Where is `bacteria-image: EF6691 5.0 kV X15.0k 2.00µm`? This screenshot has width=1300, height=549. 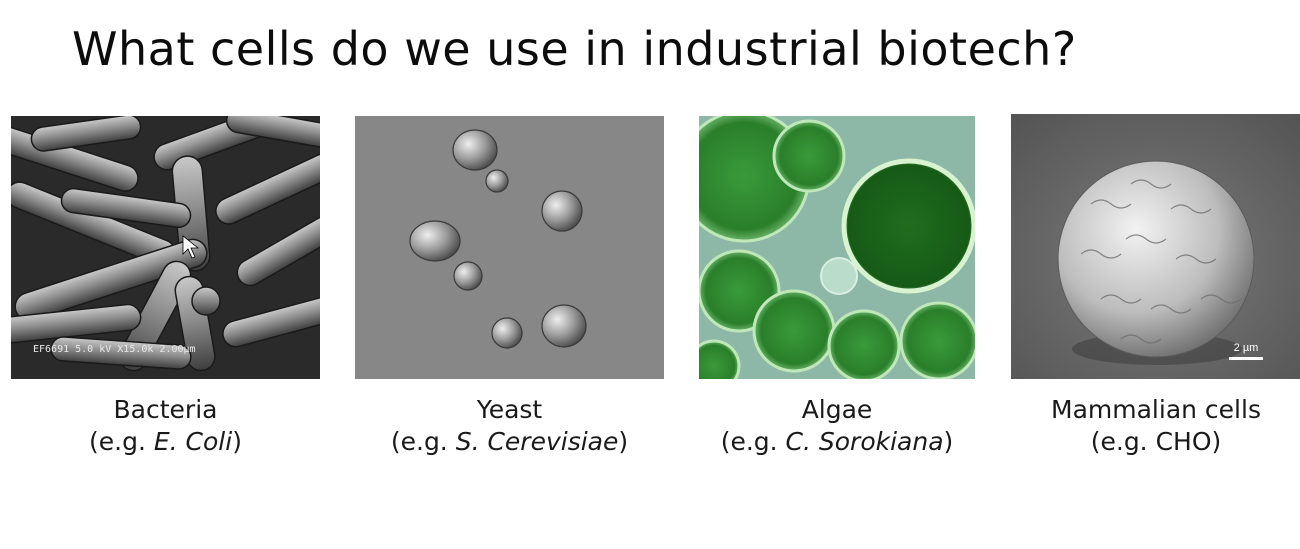 bacteria-image: EF6691 5.0 kV X15.0k 2.00µm is located at coordinates (165, 247).